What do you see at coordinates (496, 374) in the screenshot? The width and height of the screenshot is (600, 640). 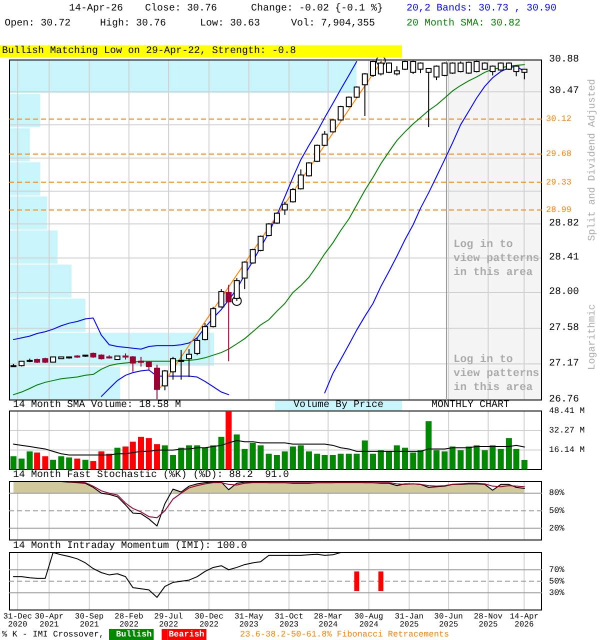 I see `text: Log in to view patterns in this area` at bounding box center [496, 374].